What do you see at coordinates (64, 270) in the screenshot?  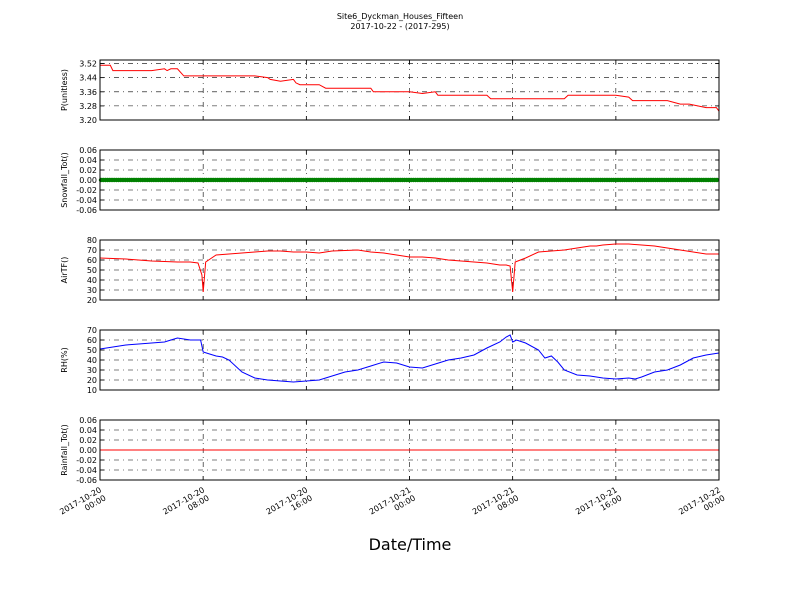 I see `y-axis-label-airtemp: AirTF()` at bounding box center [64, 270].